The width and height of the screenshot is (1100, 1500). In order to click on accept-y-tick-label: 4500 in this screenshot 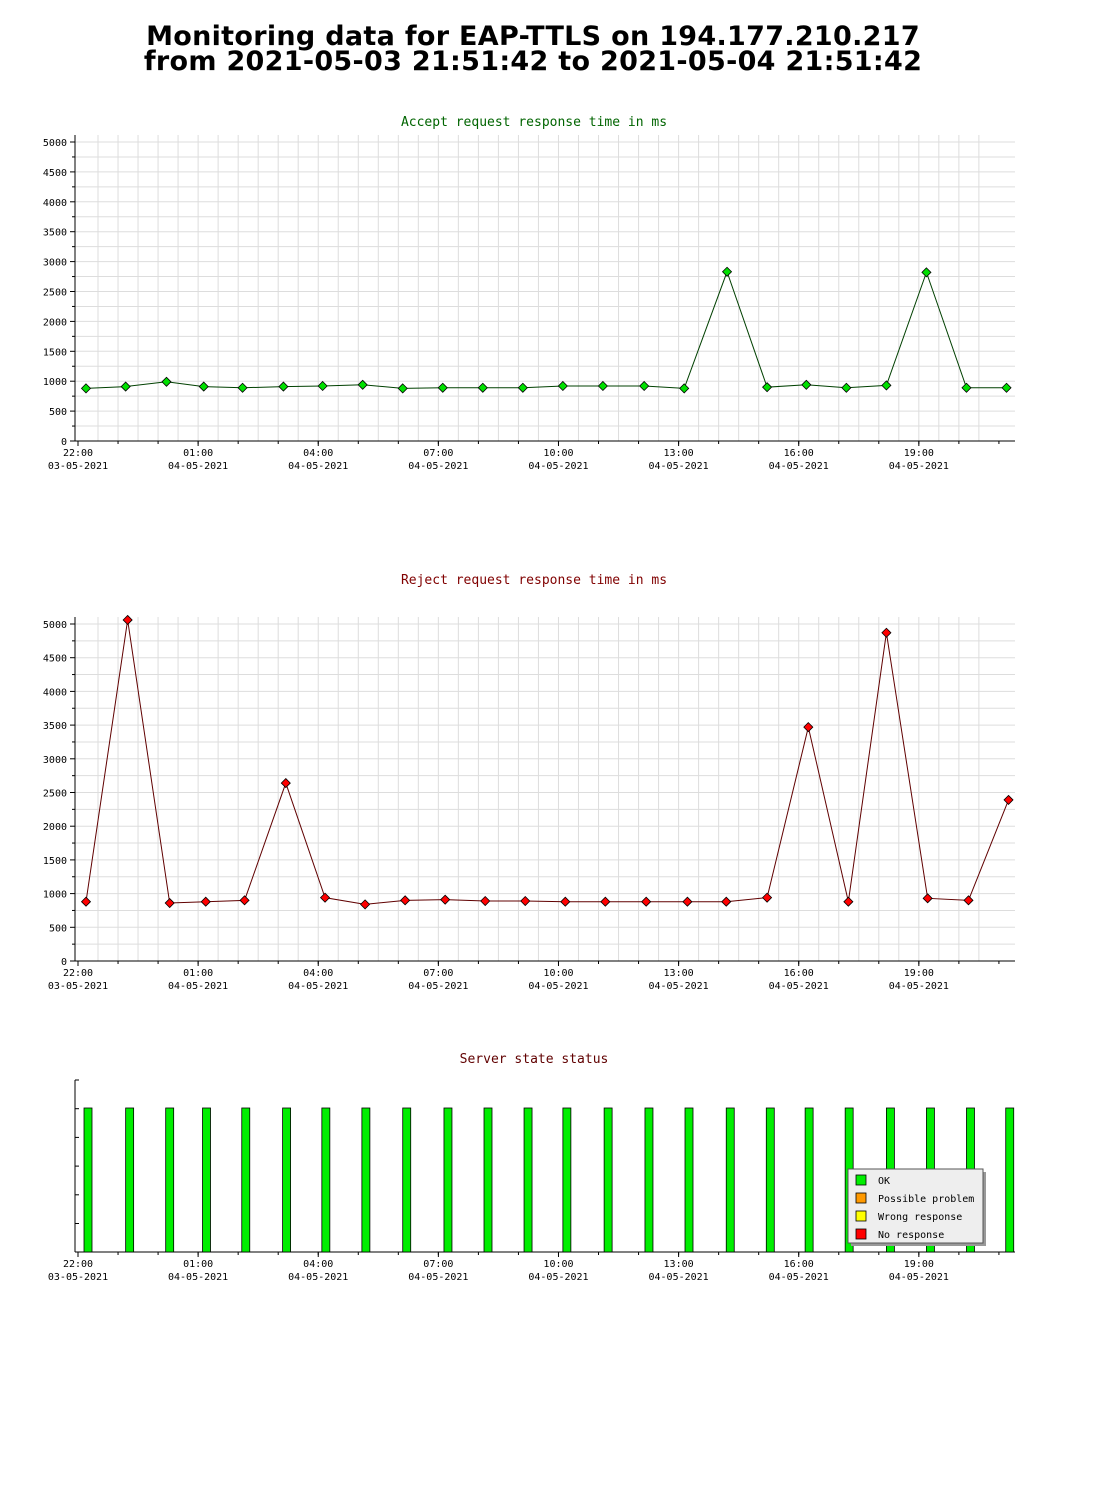, I will do `click(55, 173)`.